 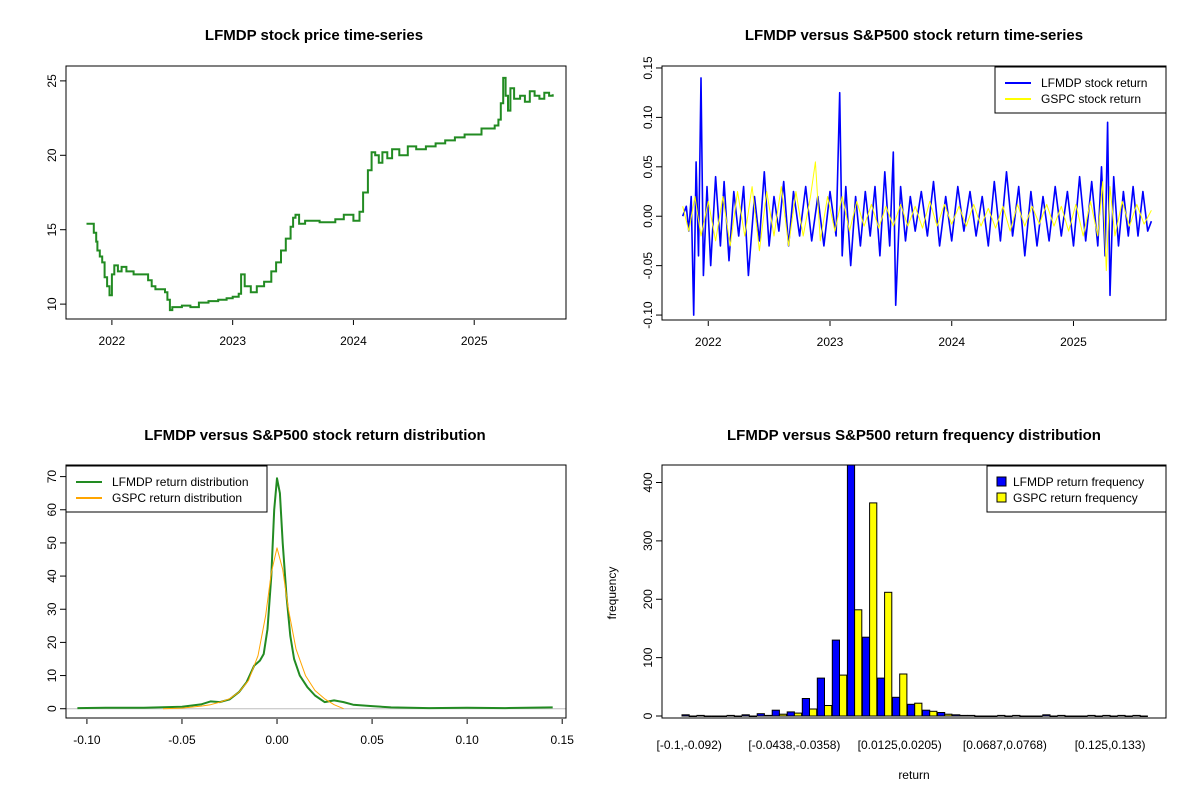 I want to click on histogram-x-axis-label: return, so click(x=913, y=775).